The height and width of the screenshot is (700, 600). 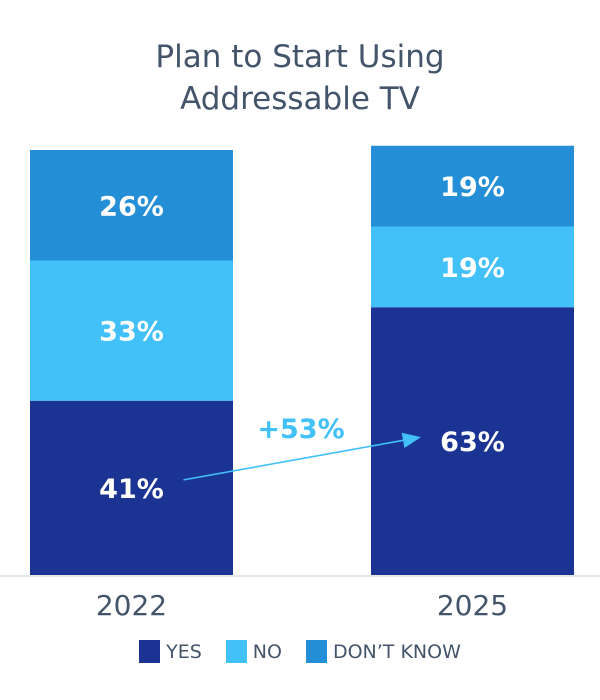 I want to click on legend-label: NO, so click(x=267, y=651).